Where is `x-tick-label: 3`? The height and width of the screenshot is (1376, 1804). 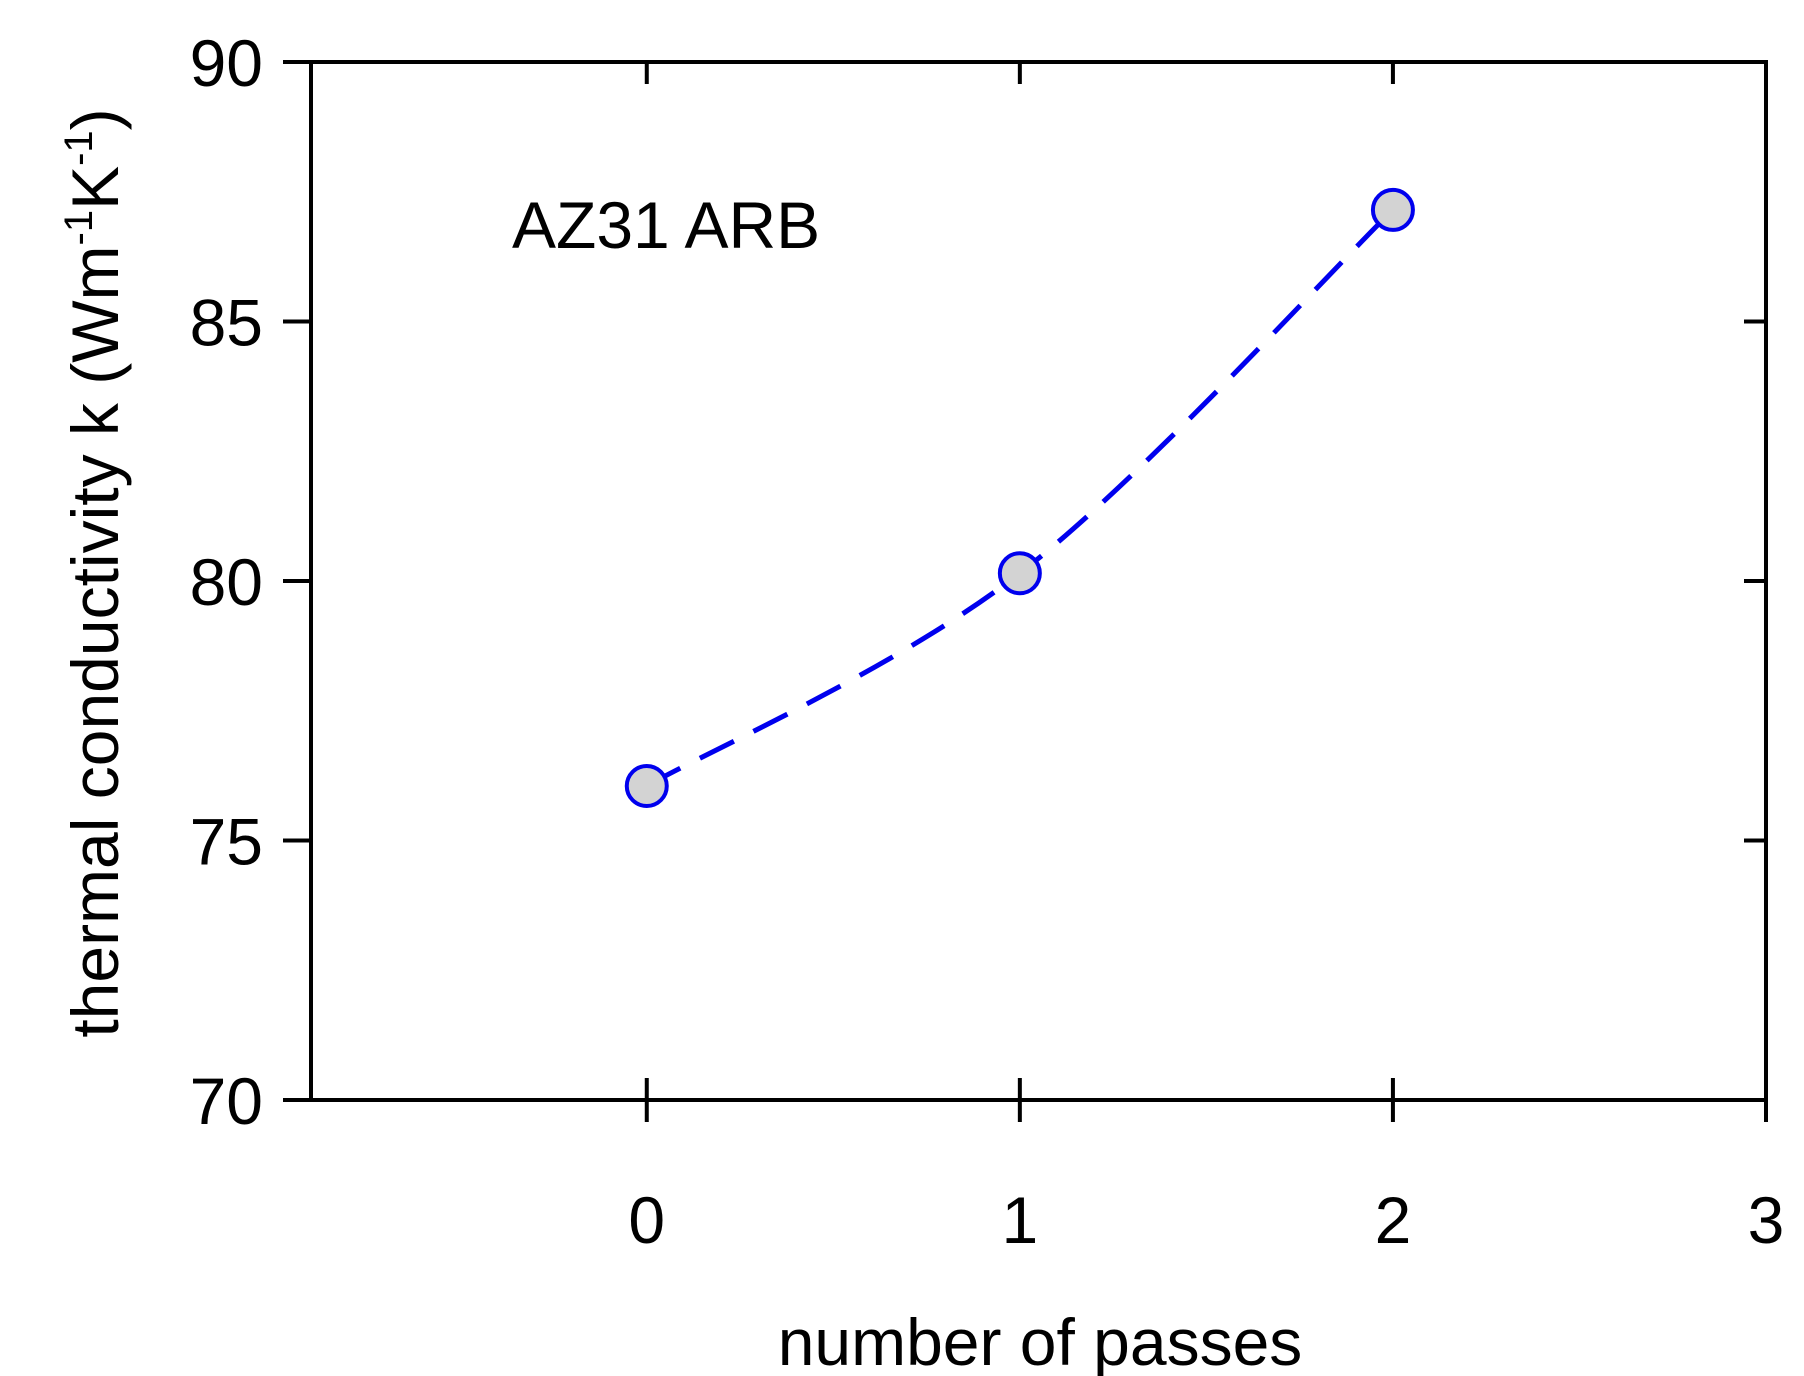
x-tick-label: 3 is located at coordinates (1766, 1220).